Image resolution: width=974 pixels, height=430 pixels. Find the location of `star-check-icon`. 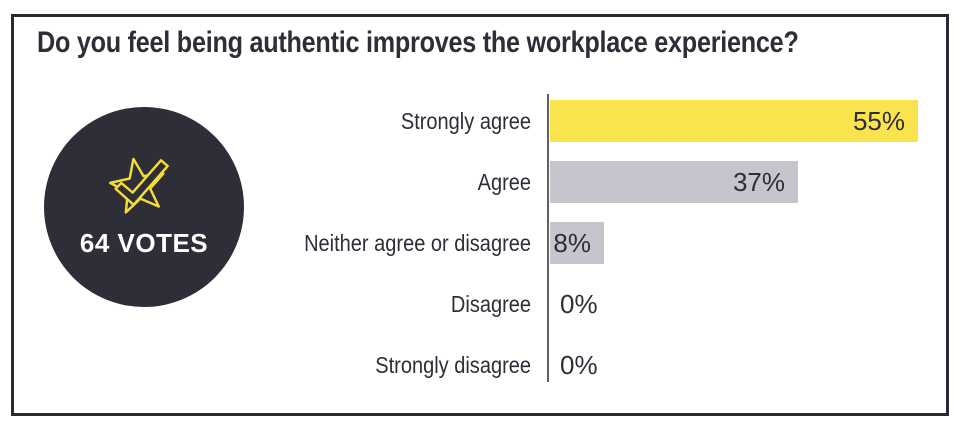

star-check-icon is located at coordinates (139, 185).